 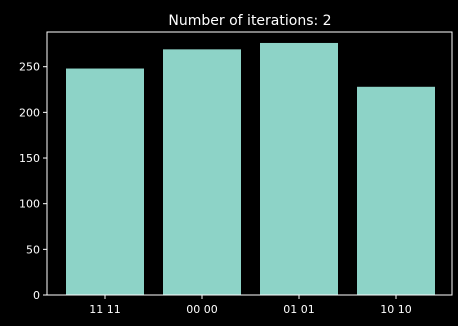 What do you see at coordinates (29, 158) in the screenshot?
I see `y-tick-label: 150` at bounding box center [29, 158].